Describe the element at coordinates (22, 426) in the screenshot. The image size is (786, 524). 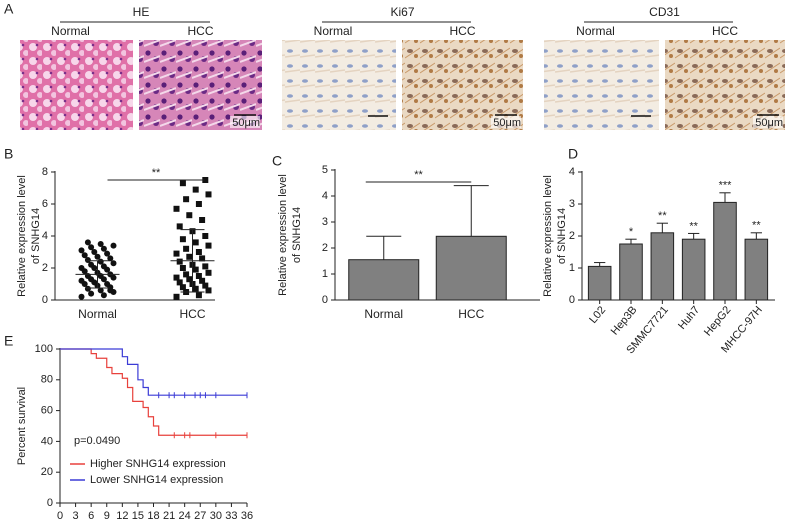
I see `y-axis-label: Percent survival` at that location.